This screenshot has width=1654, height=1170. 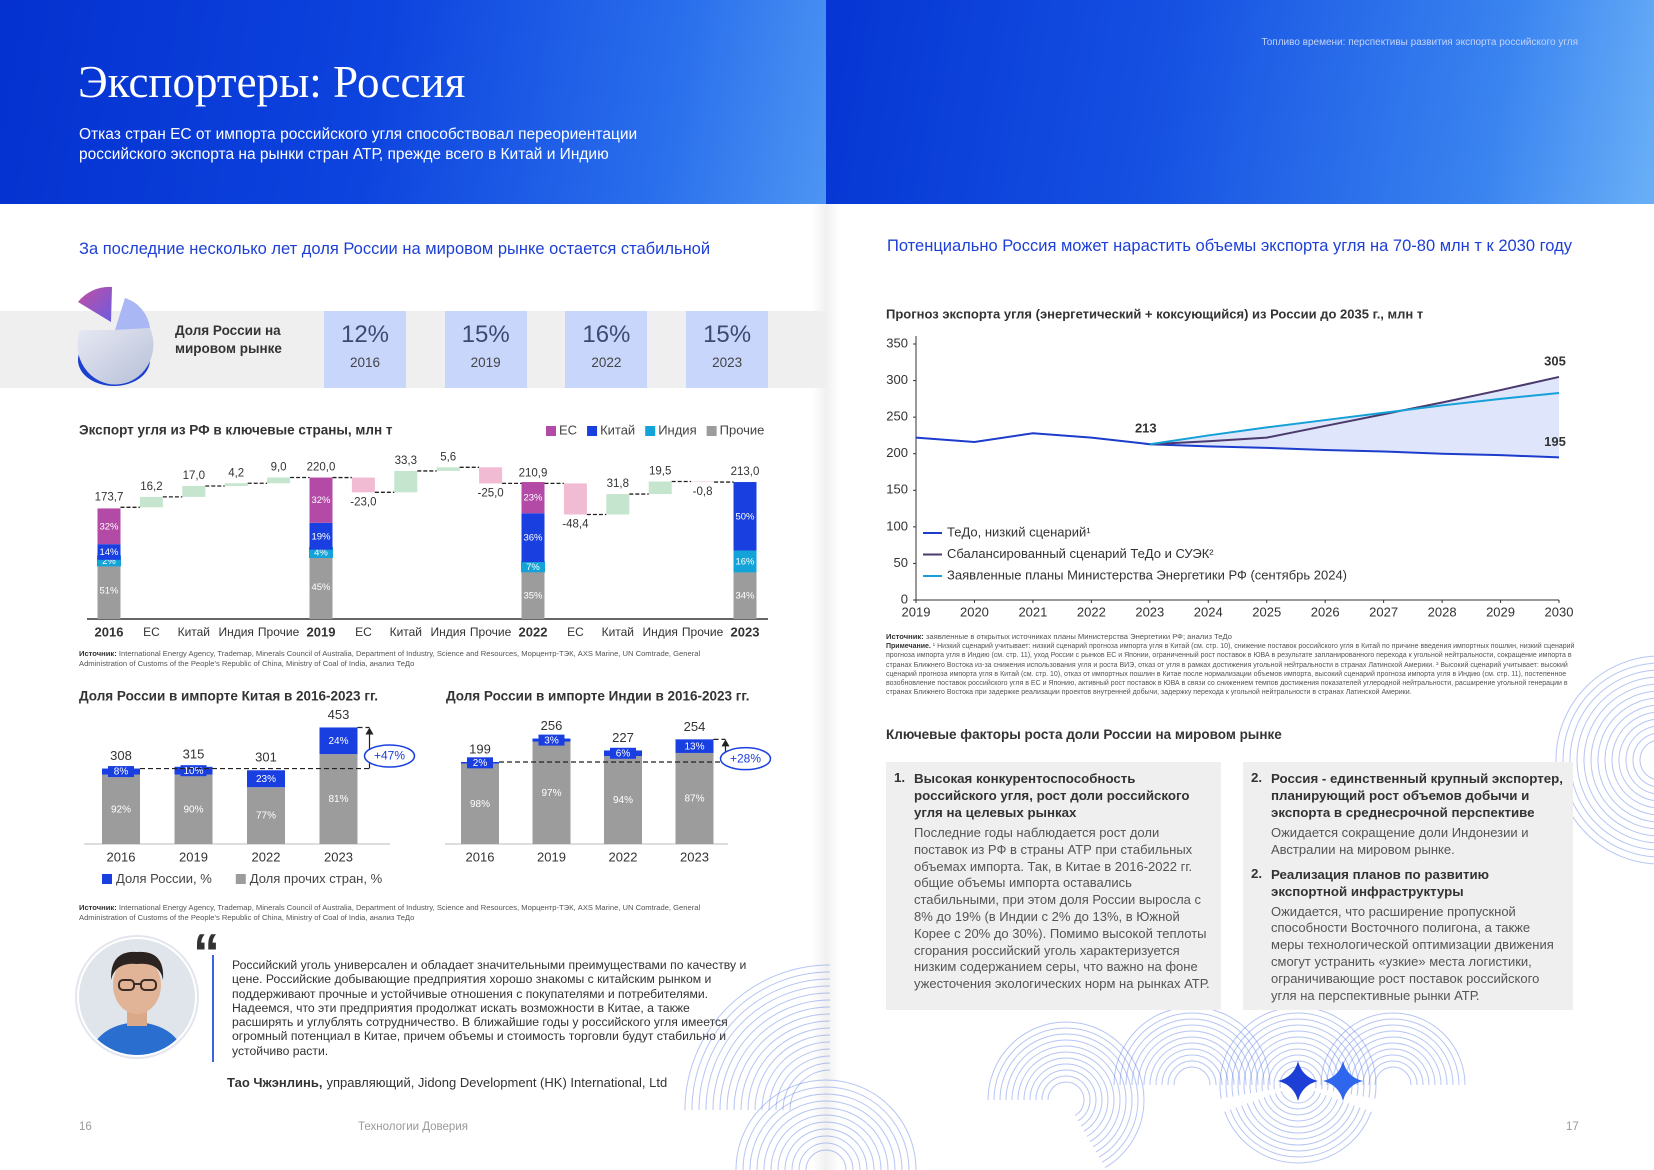 What do you see at coordinates (1146, 428) in the screenshot?
I see `value-label: 213` at bounding box center [1146, 428].